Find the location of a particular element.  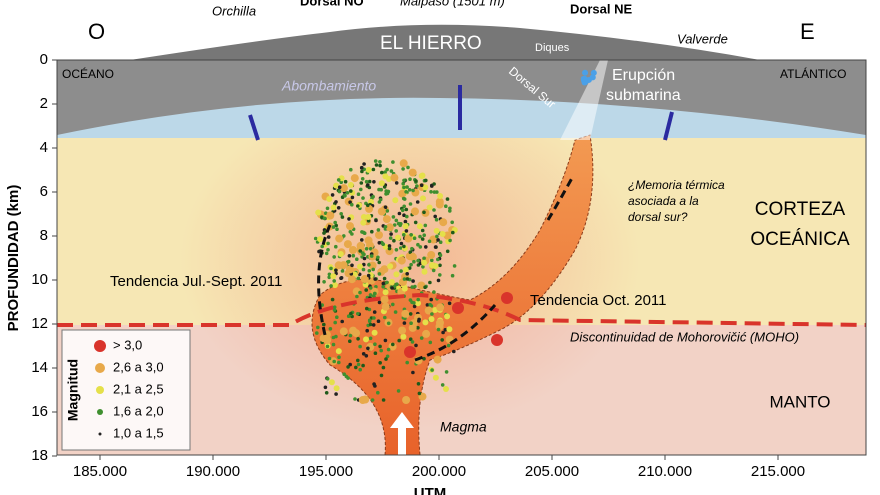

legend-label: 2,1 a 2,5 is located at coordinates (138, 388).